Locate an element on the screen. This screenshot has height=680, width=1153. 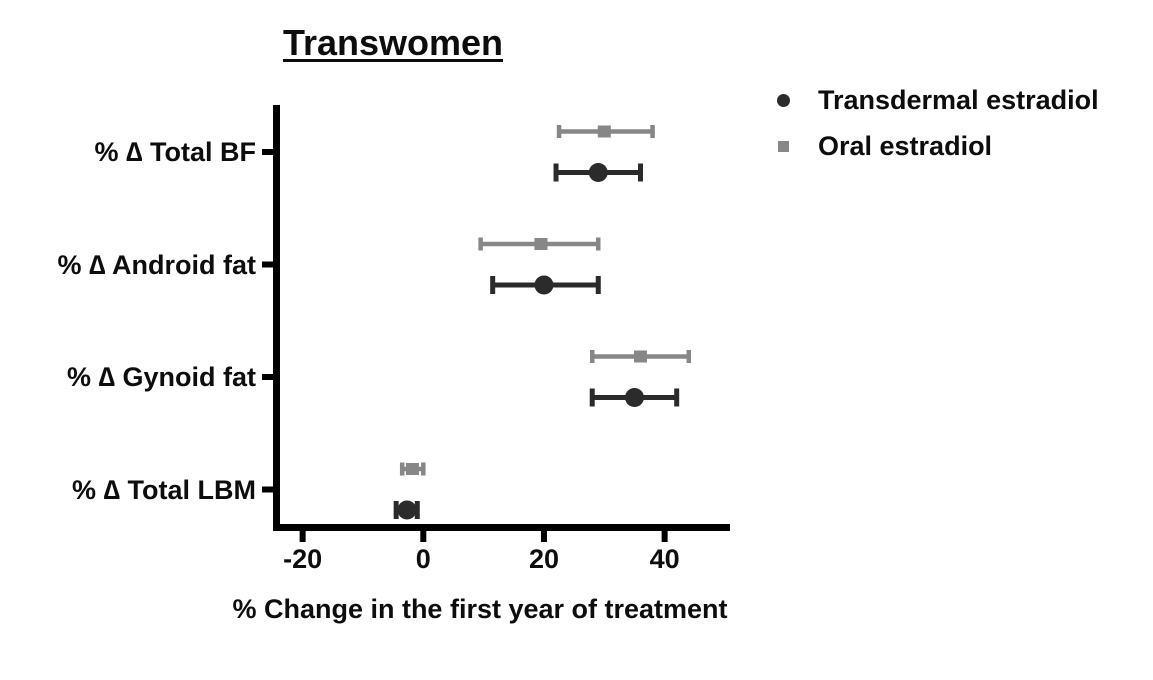
y-axis-line is located at coordinates (276, 318).